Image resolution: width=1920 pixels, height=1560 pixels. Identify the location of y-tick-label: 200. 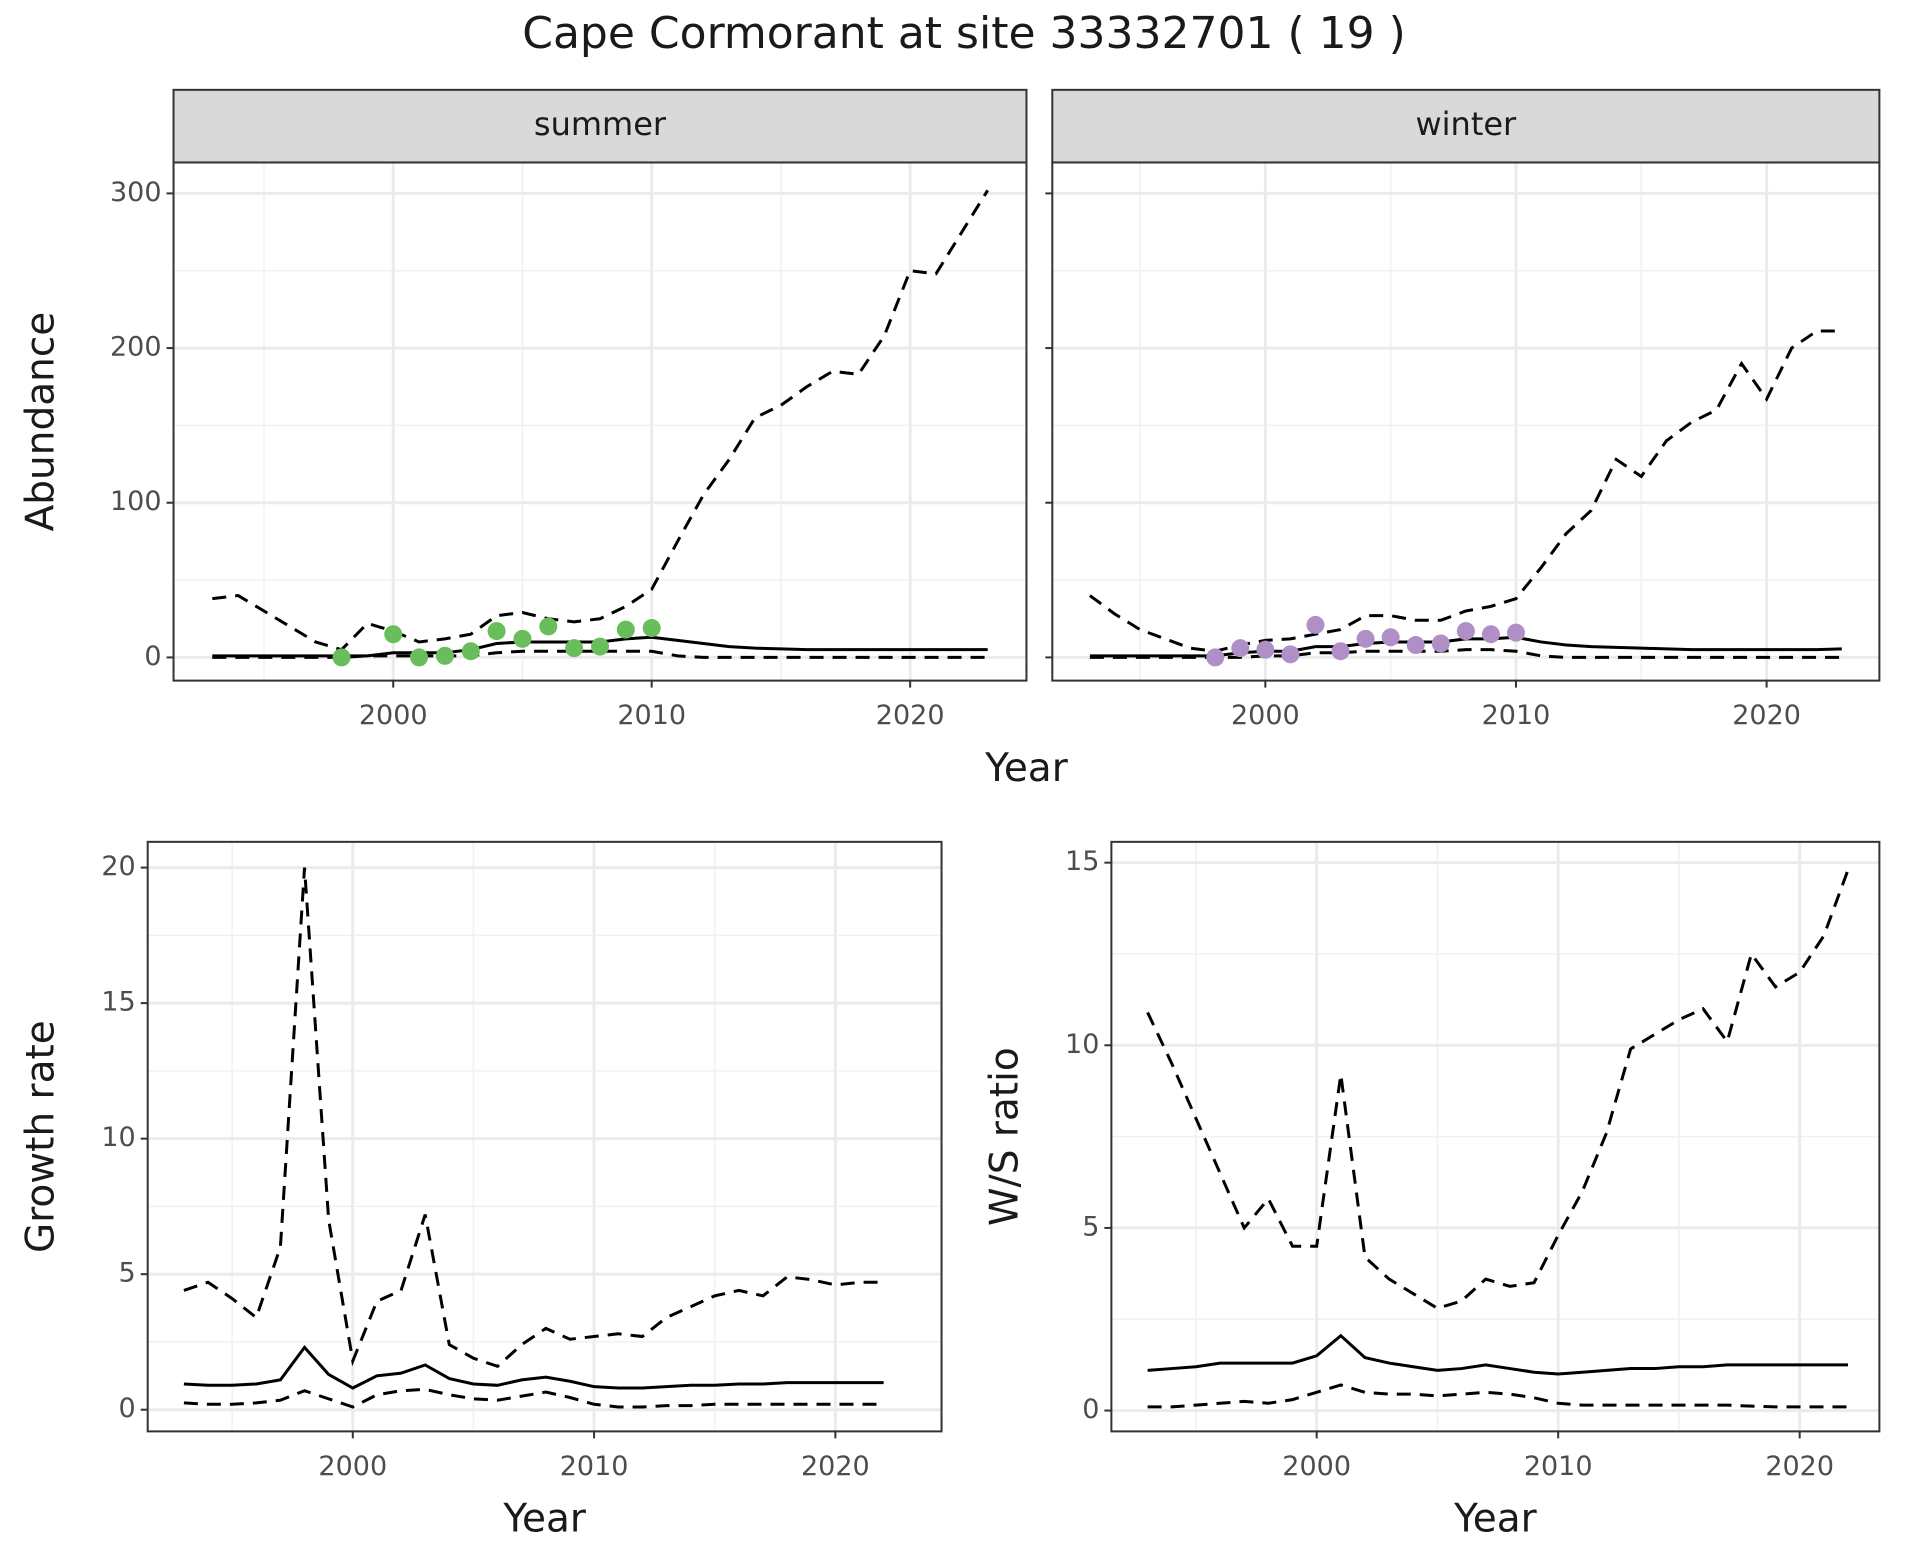
(136, 347).